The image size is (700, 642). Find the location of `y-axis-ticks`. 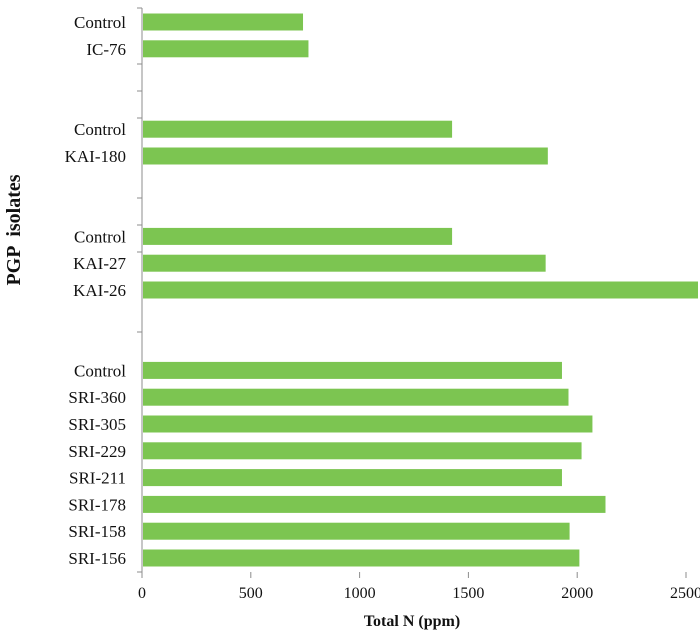

y-axis-ticks is located at coordinates (139, 290).